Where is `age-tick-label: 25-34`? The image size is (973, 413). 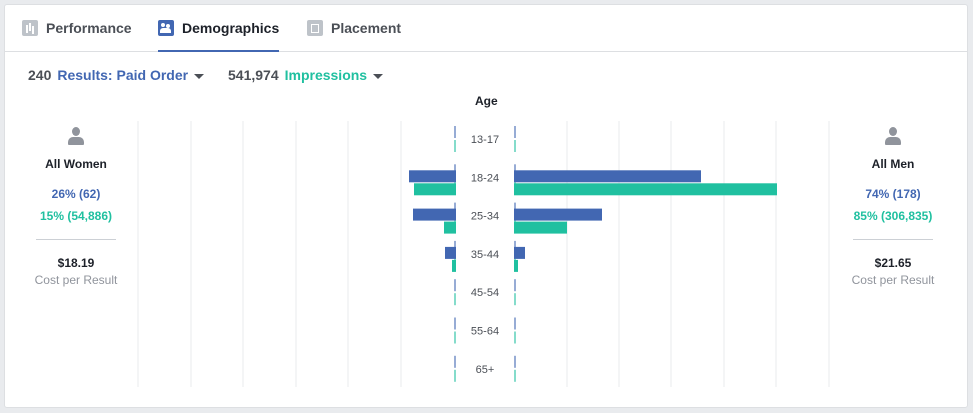 age-tick-label: 25-34 is located at coordinates (485, 217).